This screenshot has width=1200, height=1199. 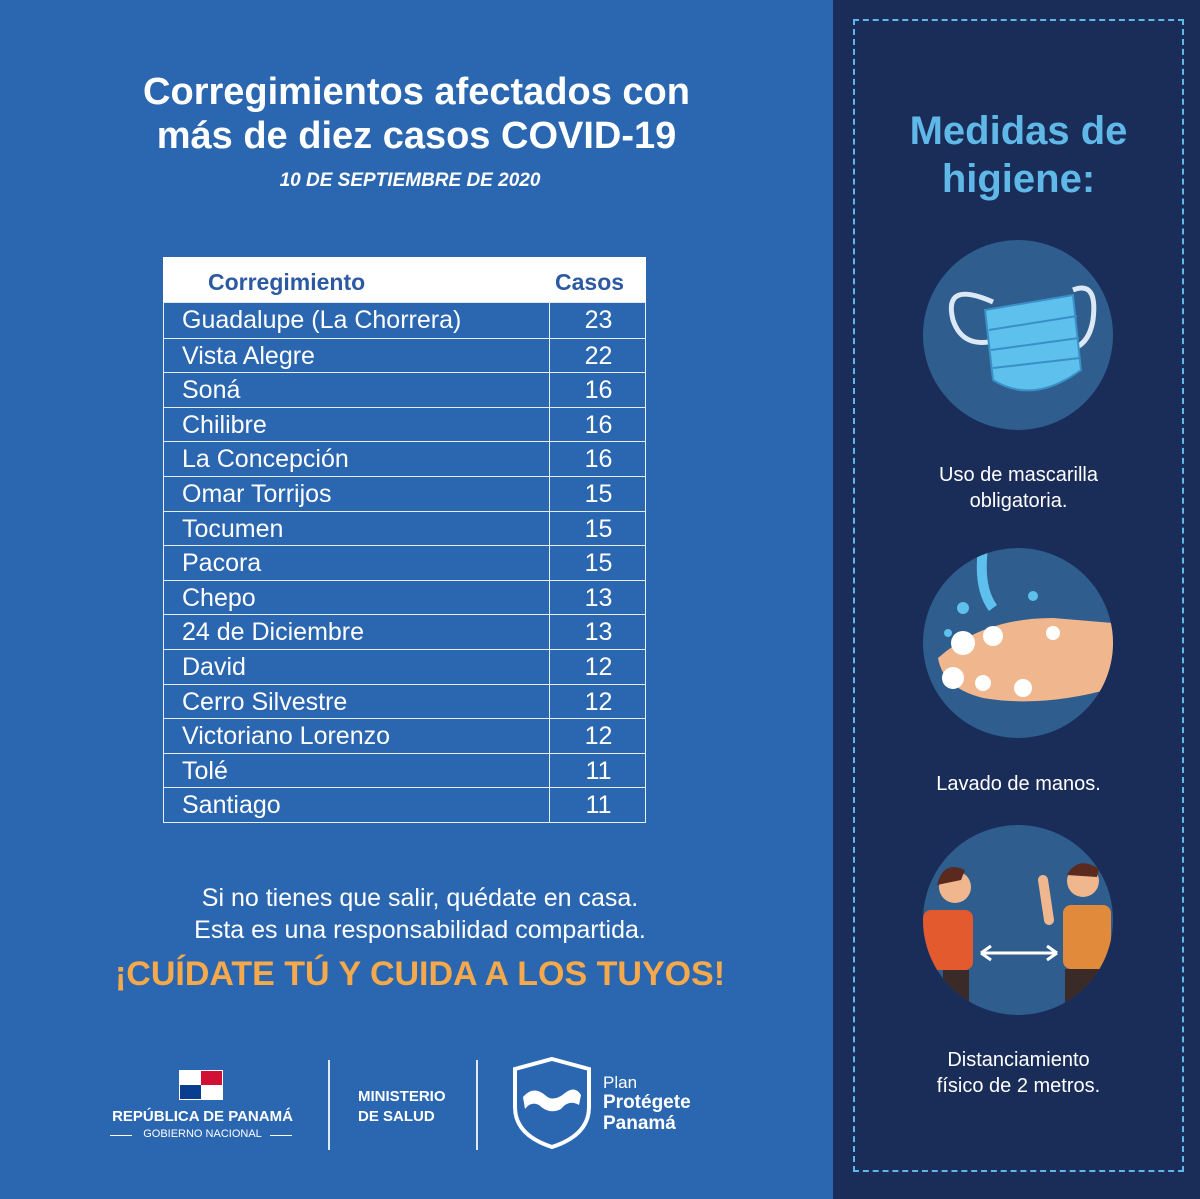 What do you see at coordinates (647, 1102) in the screenshot?
I see `plan-name-line1: Protégete` at bounding box center [647, 1102].